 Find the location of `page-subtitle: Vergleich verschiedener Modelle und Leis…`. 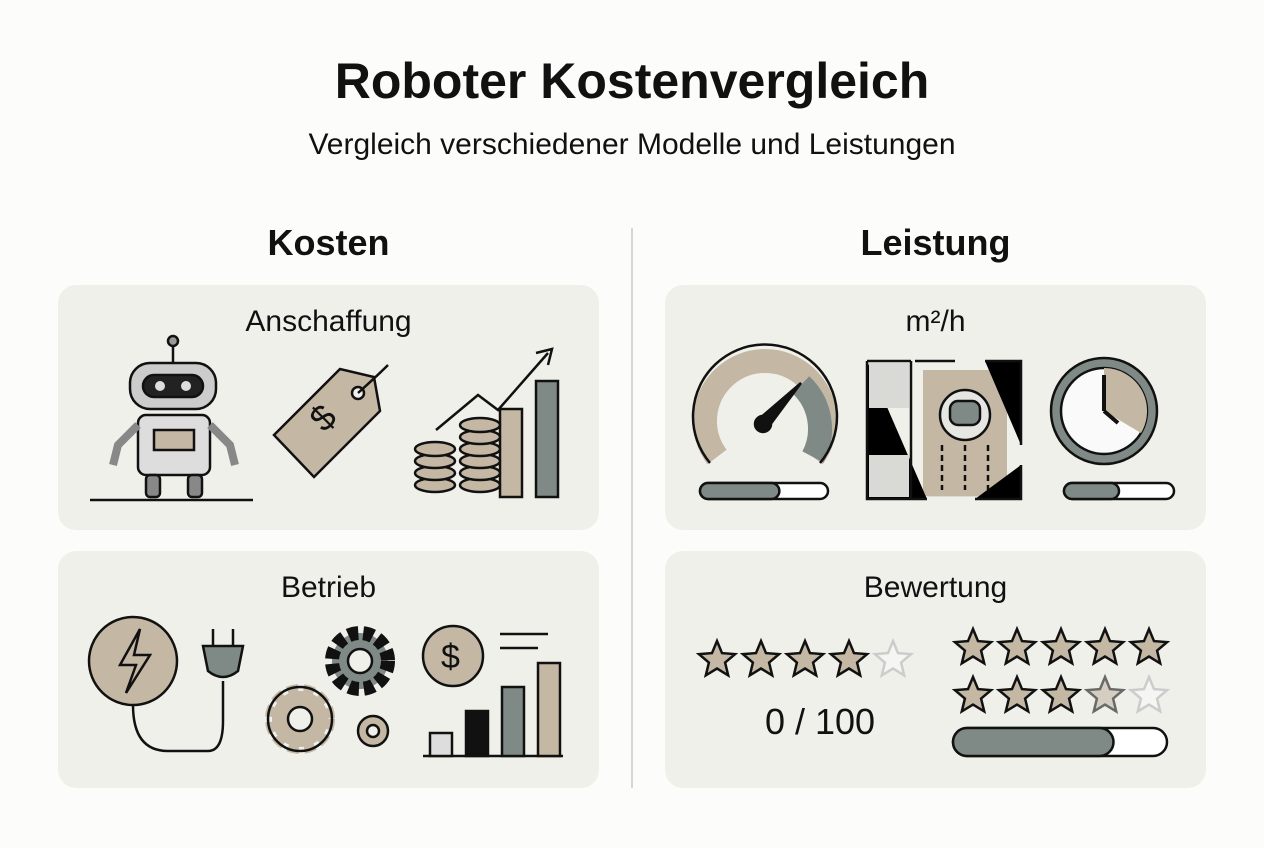

page-subtitle: Vergleich verschiedener Modelle und Leis… is located at coordinates (632, 144).